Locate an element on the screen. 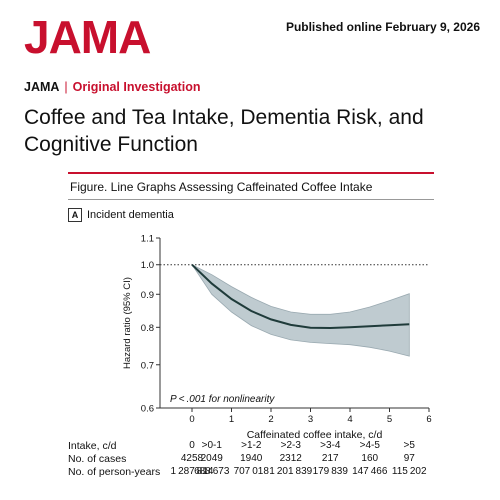 This screenshot has height=500, width=500. table-cell-cases: 217 is located at coordinates (330, 458).